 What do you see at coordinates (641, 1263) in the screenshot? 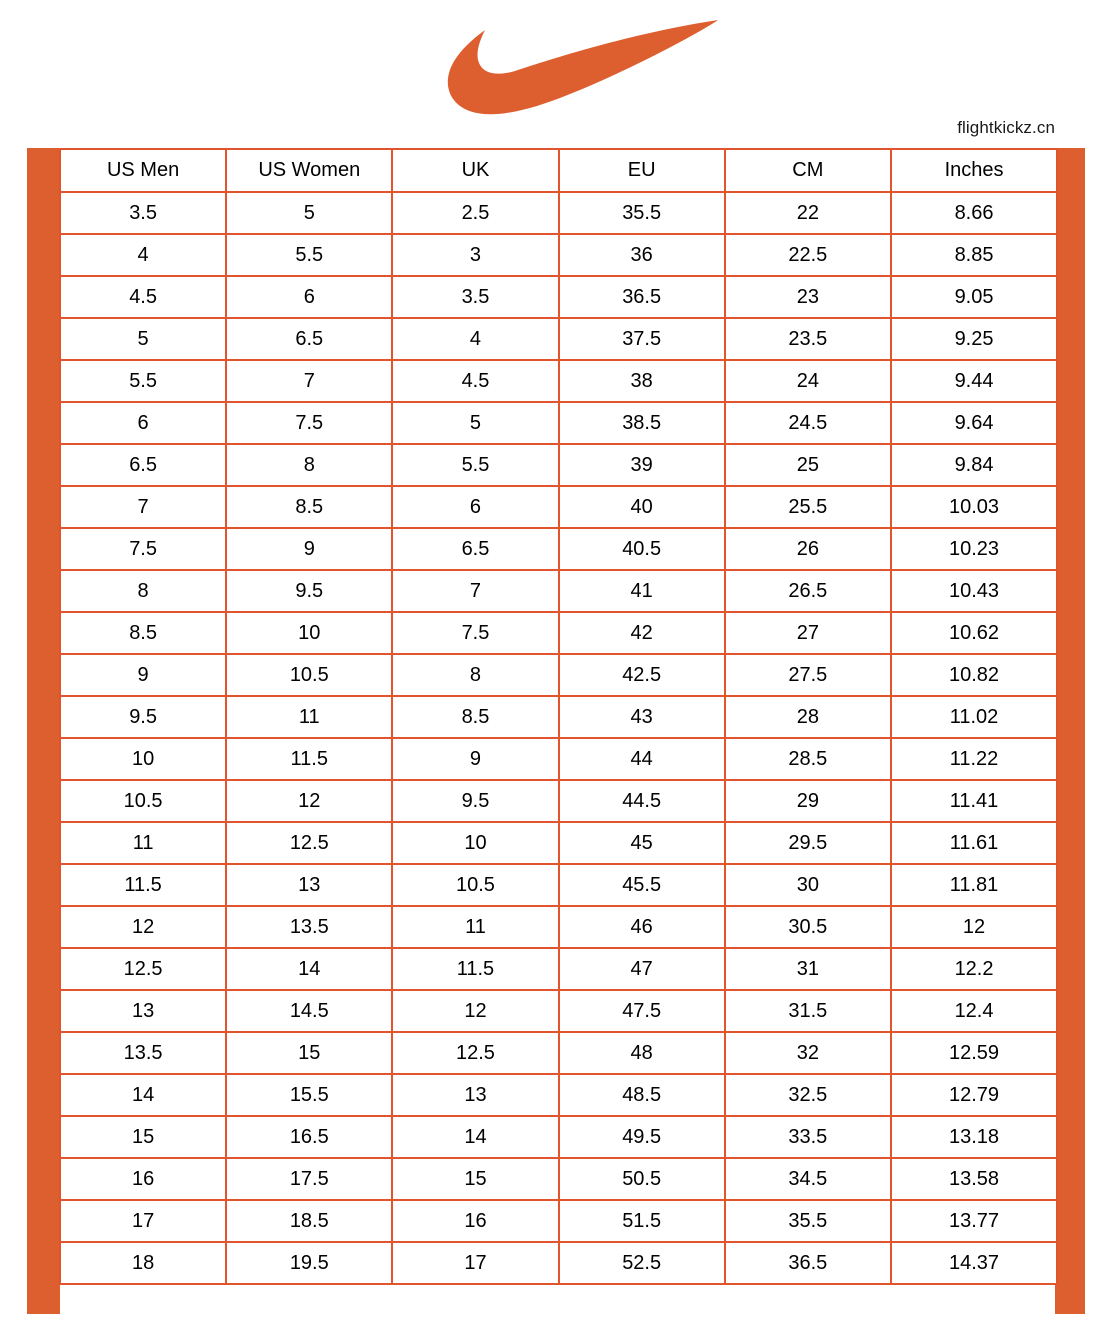
I see `cell-eu: 52.5` at bounding box center [641, 1263].